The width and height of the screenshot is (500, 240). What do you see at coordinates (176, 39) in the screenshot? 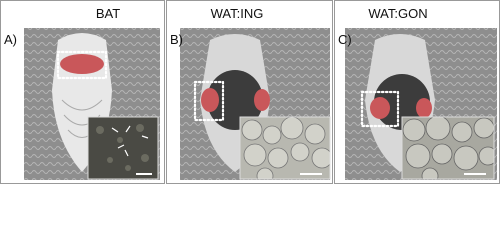
I see `panel-letter: B)` at bounding box center [176, 39].